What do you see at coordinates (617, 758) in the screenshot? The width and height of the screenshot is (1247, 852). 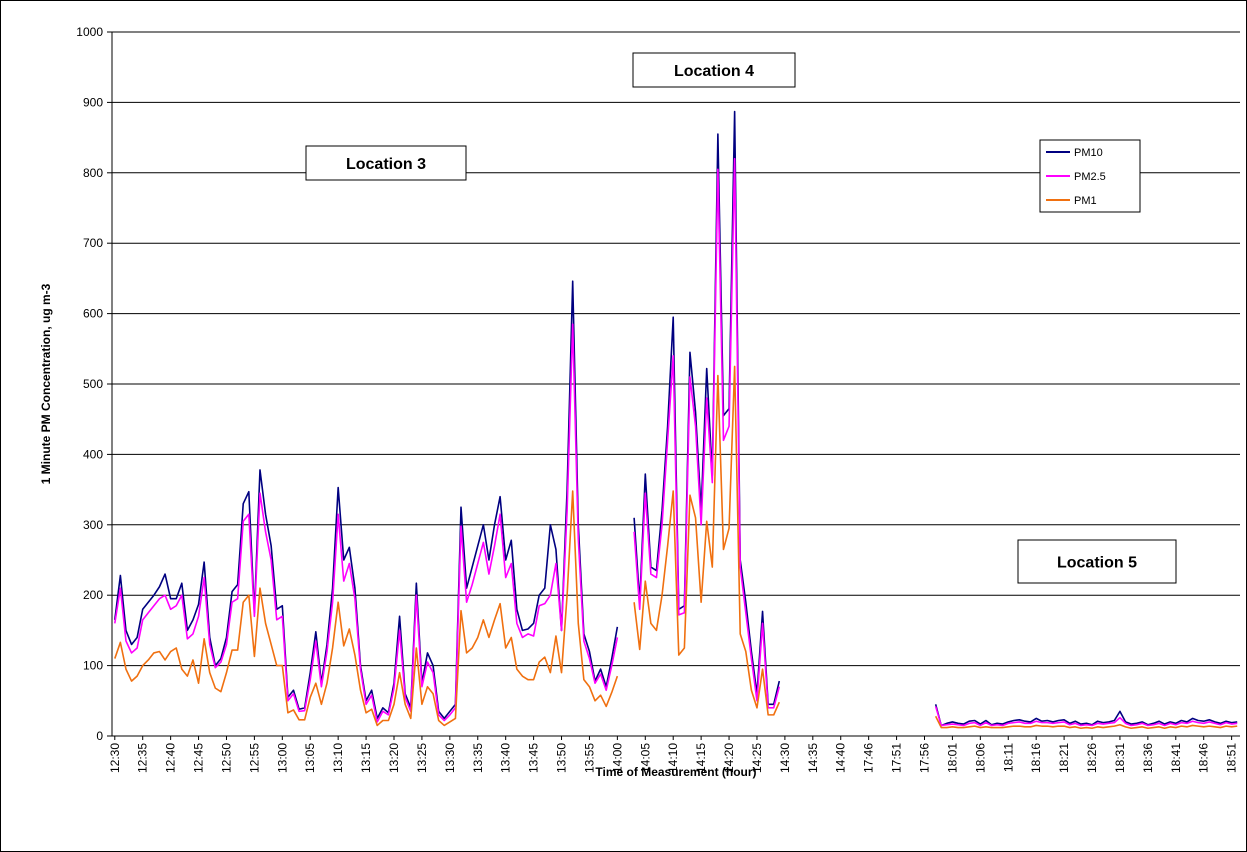 I see `x-tick-label: 14:00` at bounding box center [617, 758].